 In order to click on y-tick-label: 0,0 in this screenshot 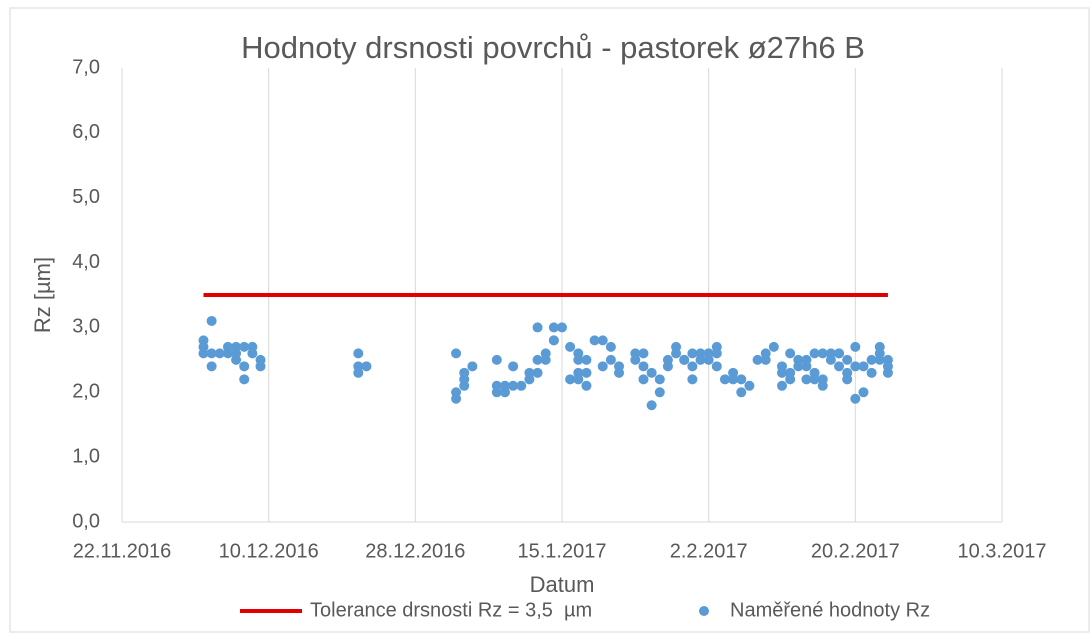, I will do `click(86, 521)`.